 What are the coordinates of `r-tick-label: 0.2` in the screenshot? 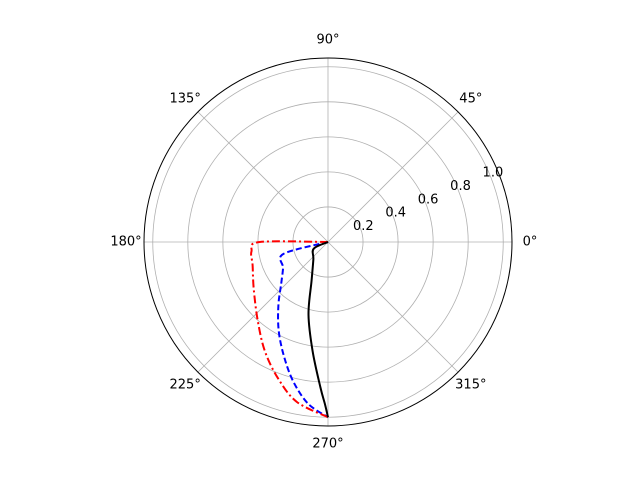 It's located at (363, 226).